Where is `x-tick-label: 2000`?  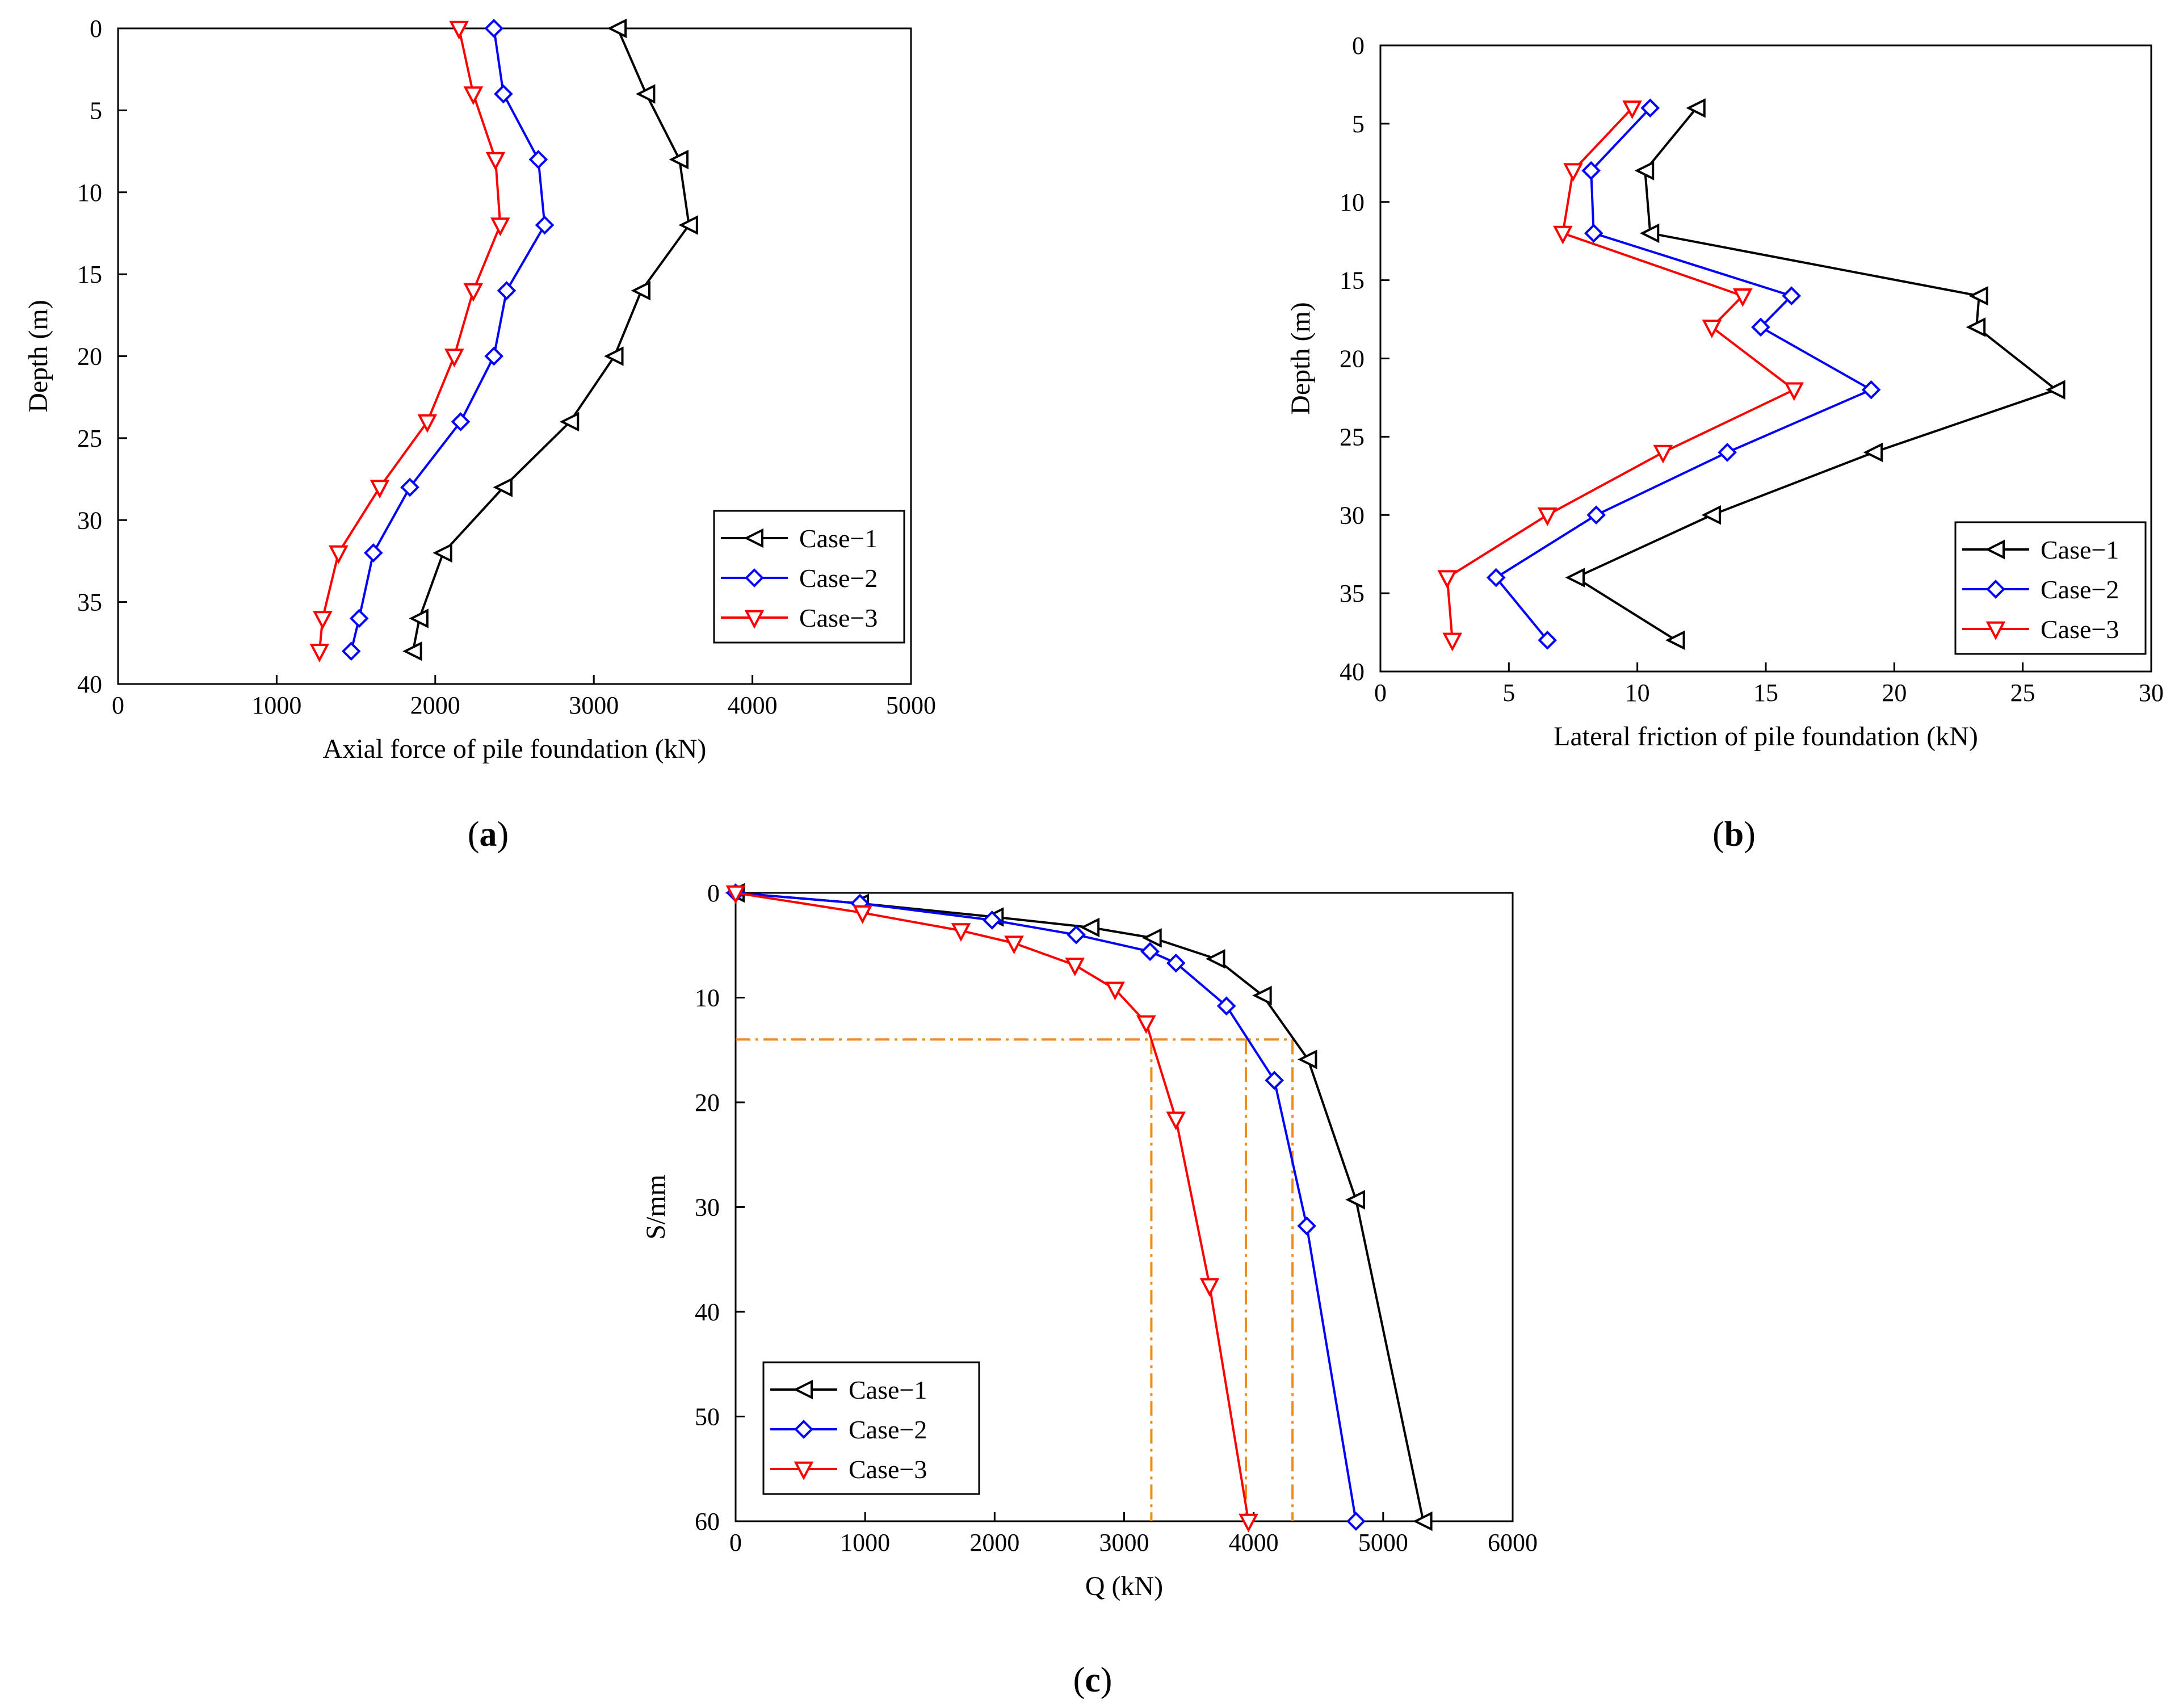 x-tick-label: 2000 is located at coordinates (994, 1542).